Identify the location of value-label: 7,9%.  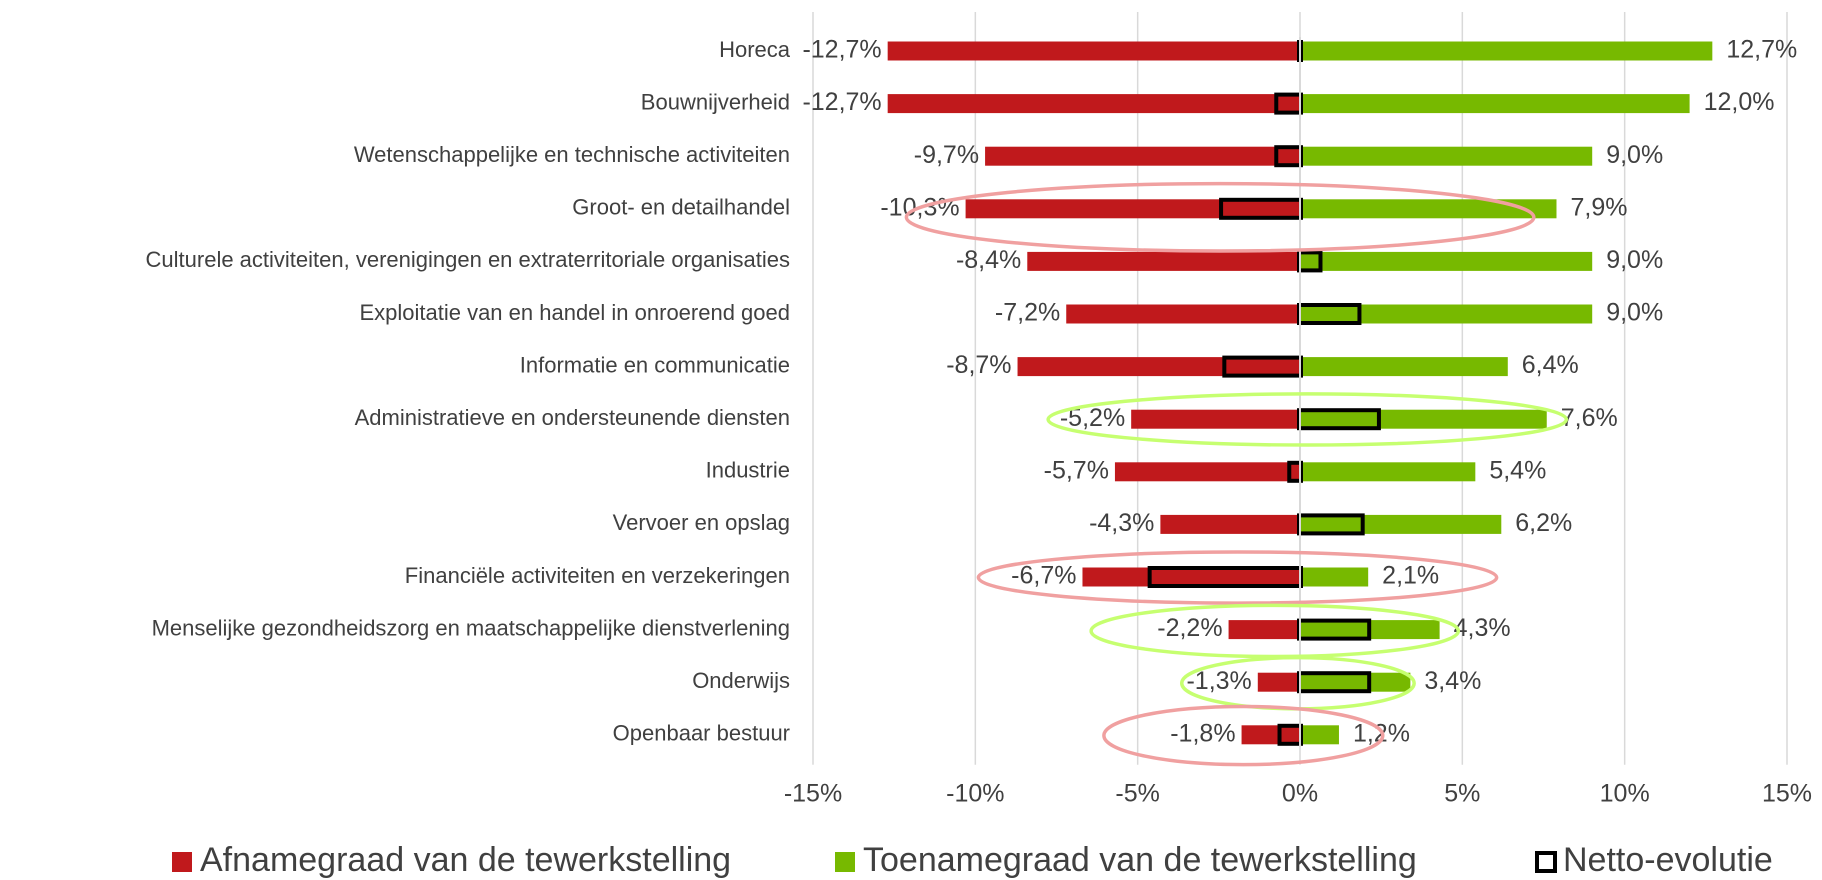
(1598, 207).